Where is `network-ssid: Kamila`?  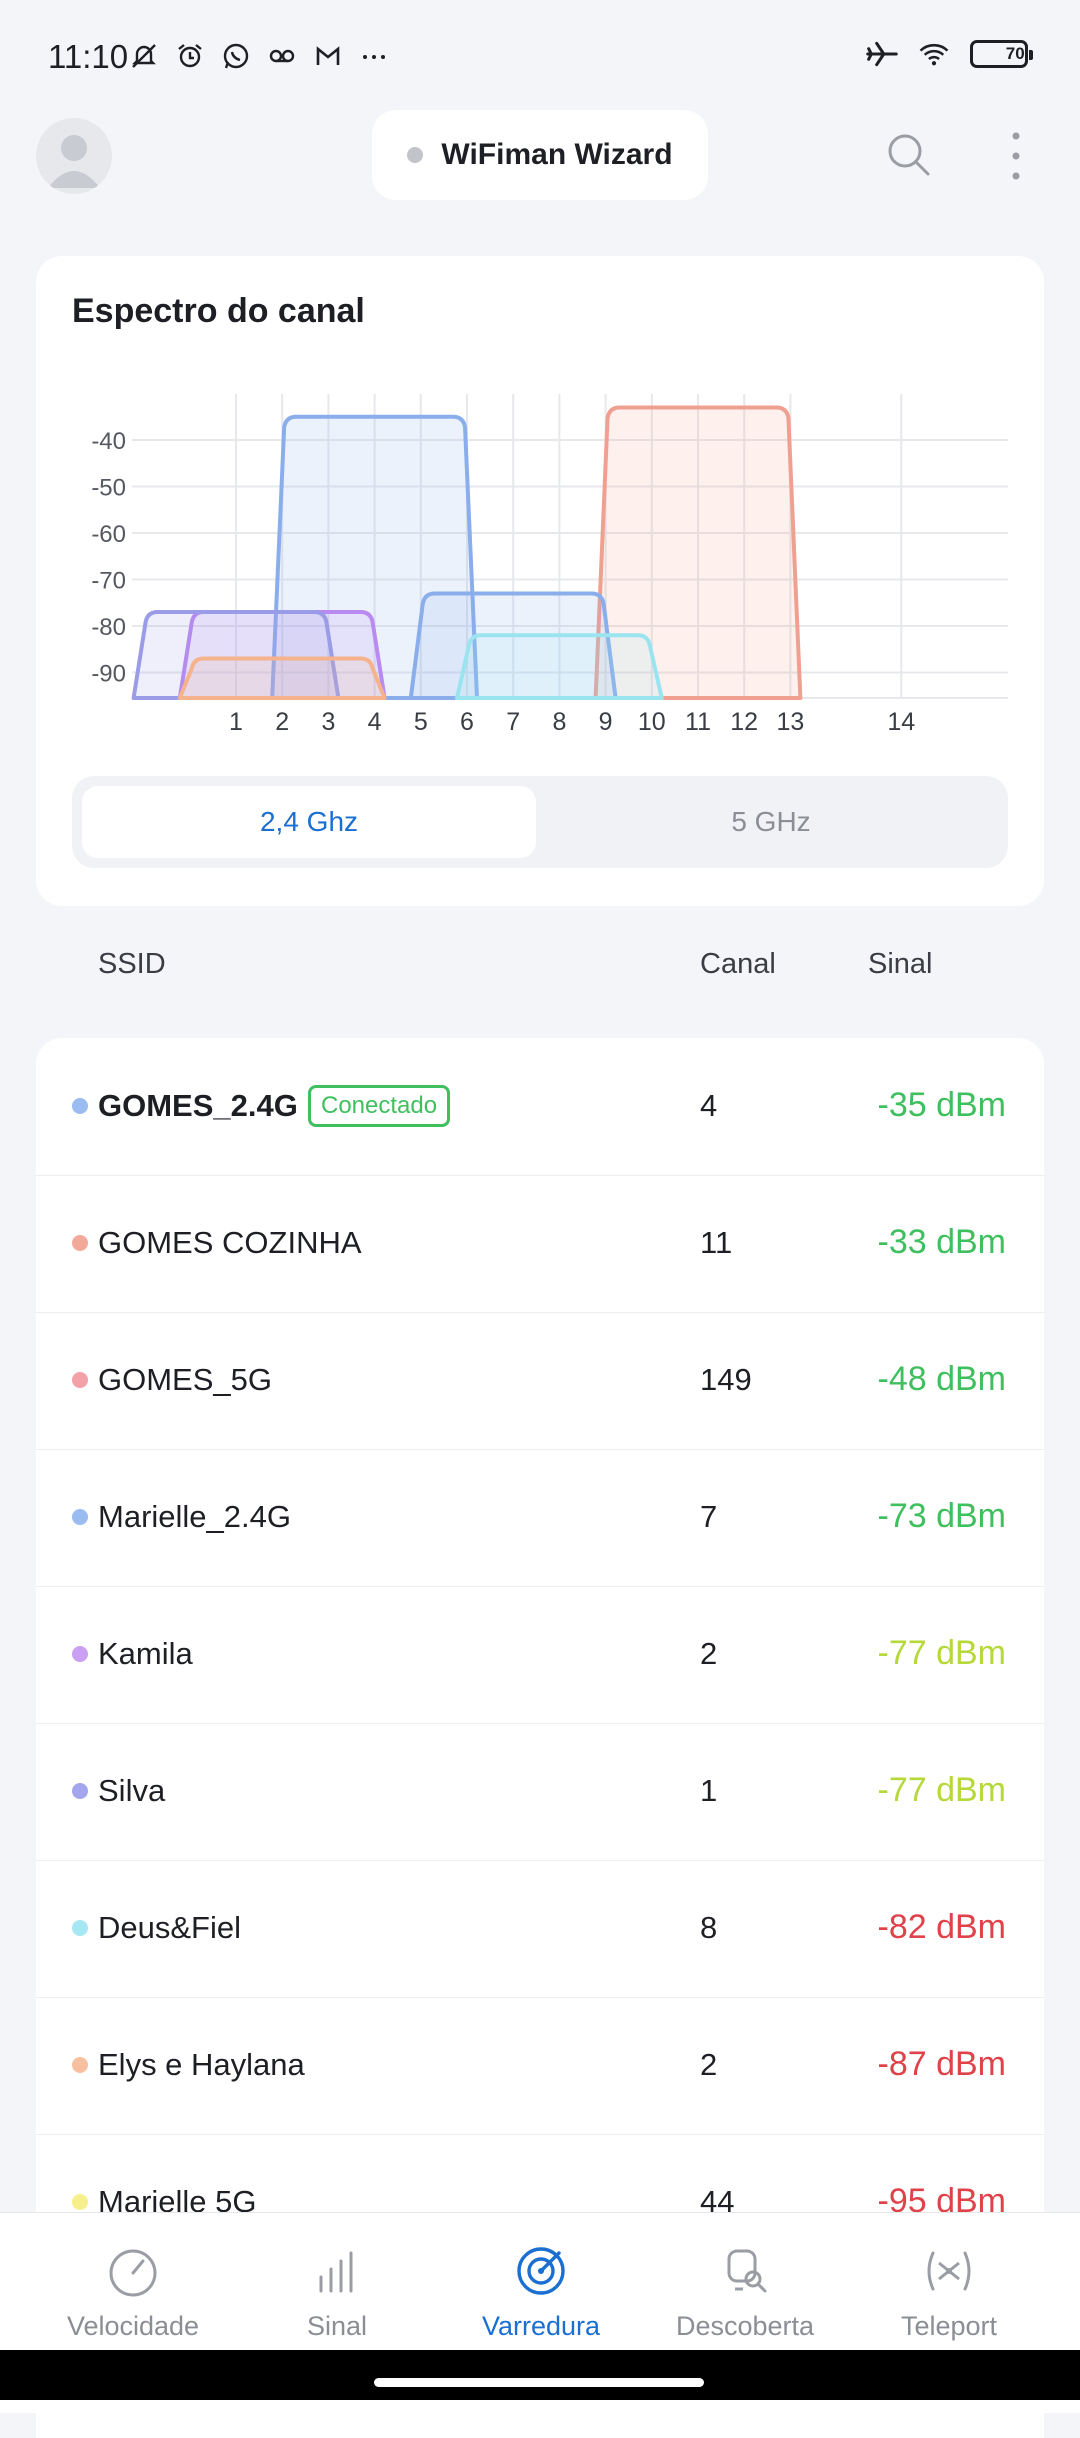
network-ssid: Kamila is located at coordinates (145, 1653).